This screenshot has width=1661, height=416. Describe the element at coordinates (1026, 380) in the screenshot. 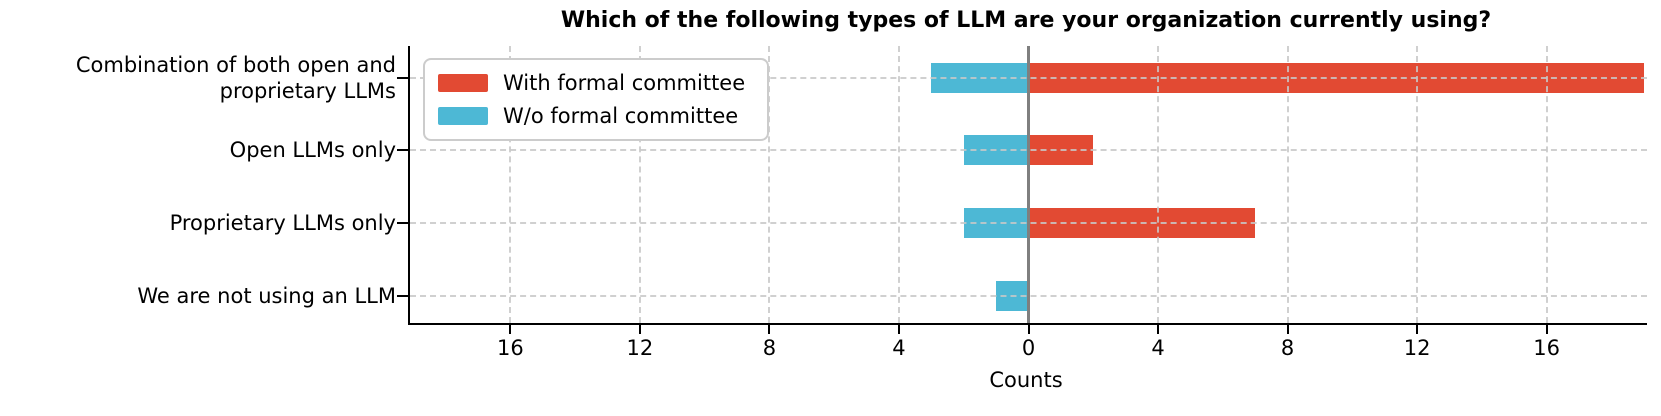

I see `x-axis-label: Counts` at that location.